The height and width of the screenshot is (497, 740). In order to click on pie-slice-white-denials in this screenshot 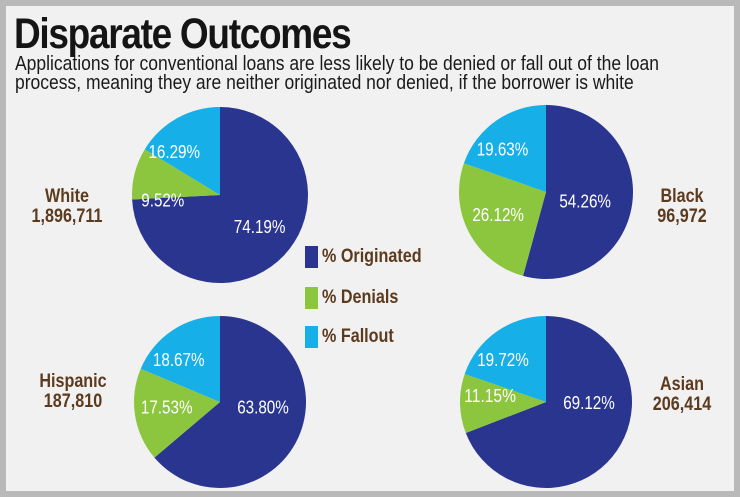, I will do `click(176, 174)`.